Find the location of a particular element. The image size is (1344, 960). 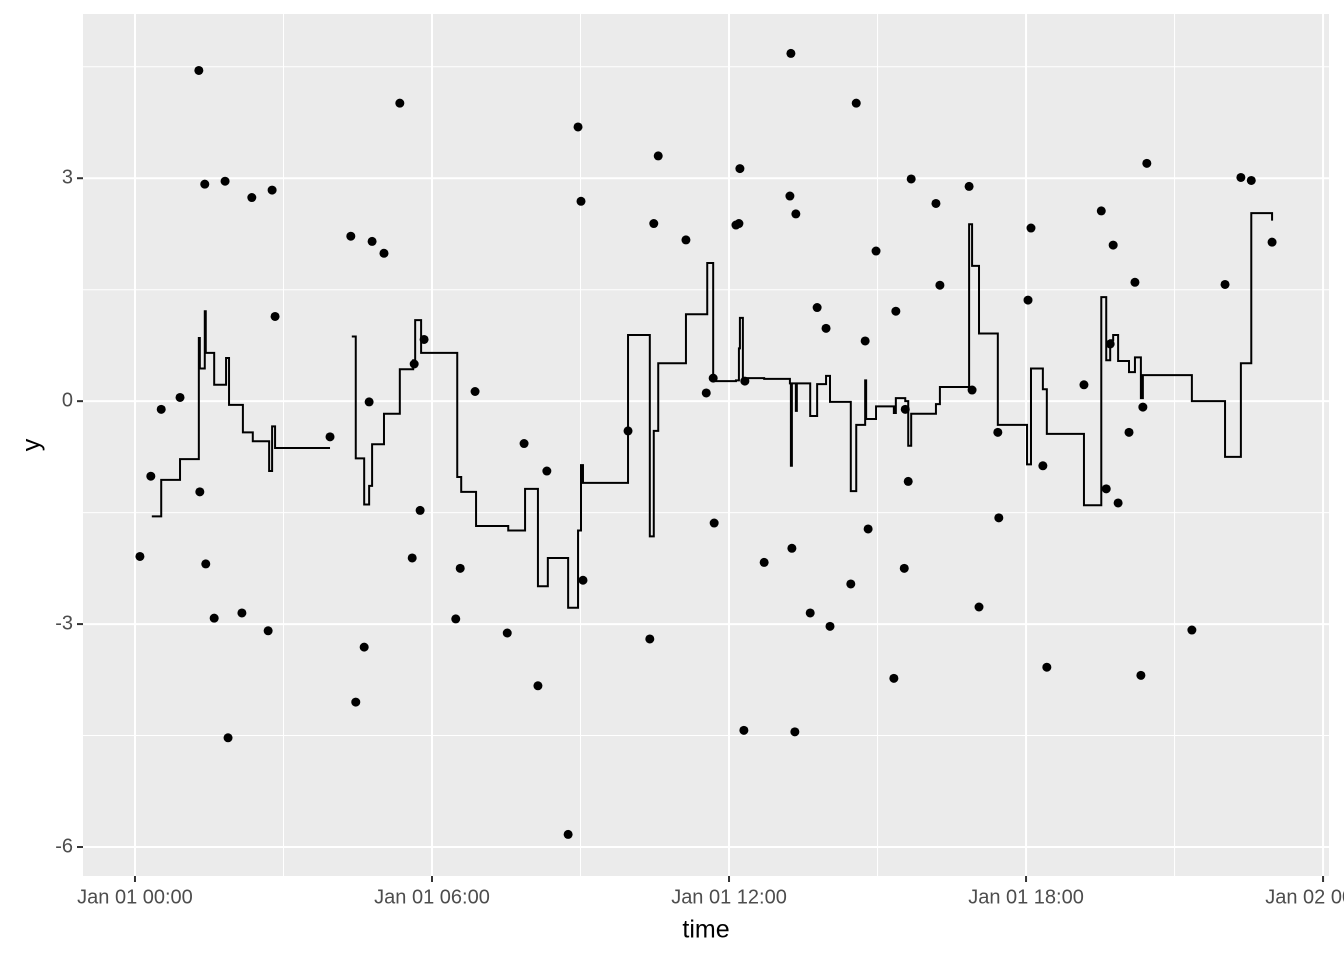

x-axis-title: time is located at coordinates (705, 930).